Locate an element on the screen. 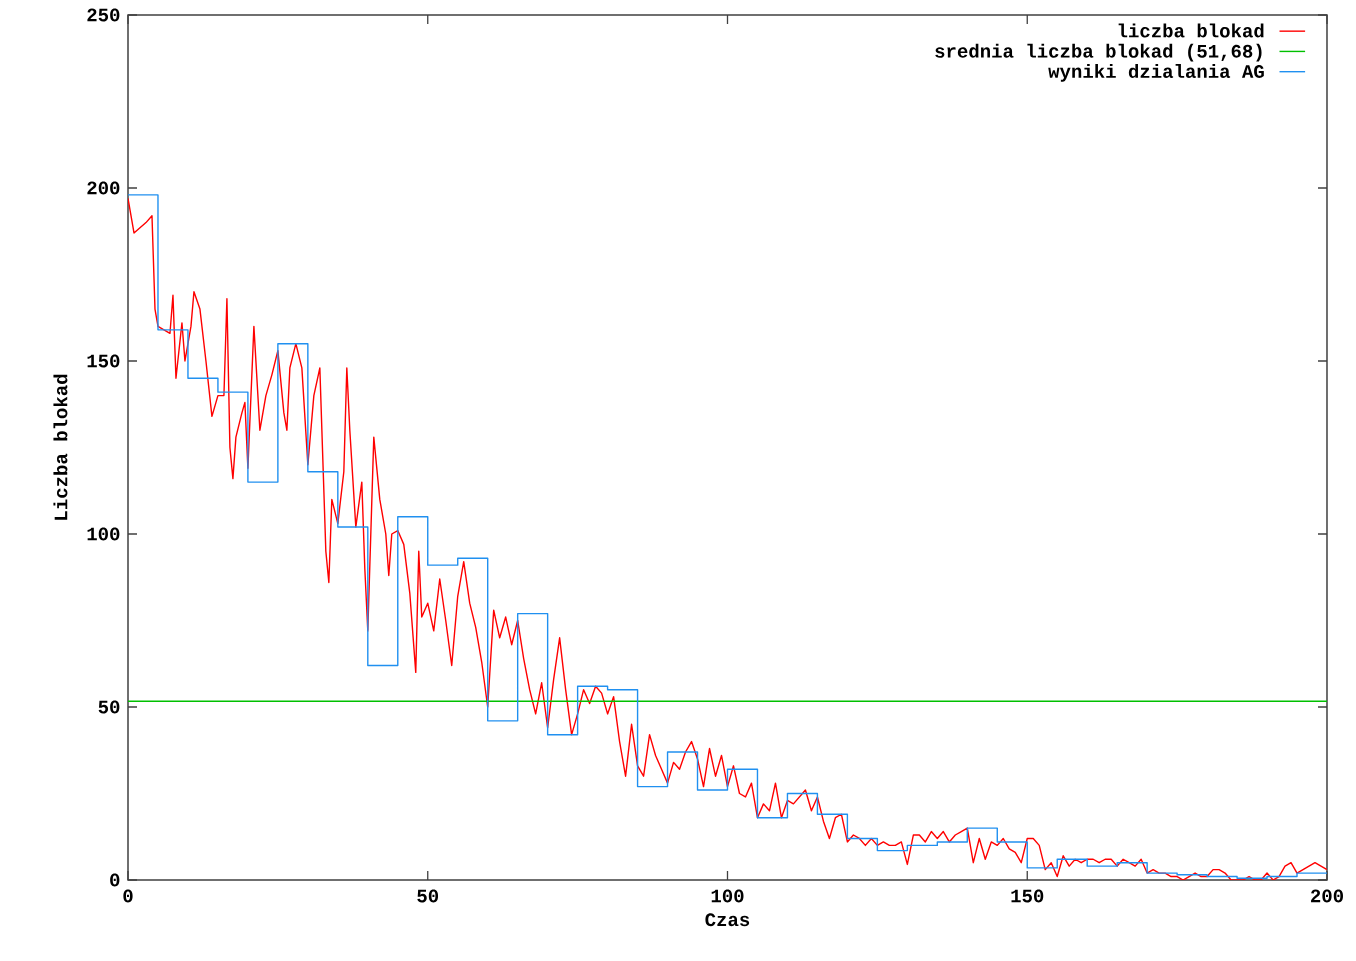 This screenshot has height=961, width=1356. x-tick-label: 50 is located at coordinates (428, 896).